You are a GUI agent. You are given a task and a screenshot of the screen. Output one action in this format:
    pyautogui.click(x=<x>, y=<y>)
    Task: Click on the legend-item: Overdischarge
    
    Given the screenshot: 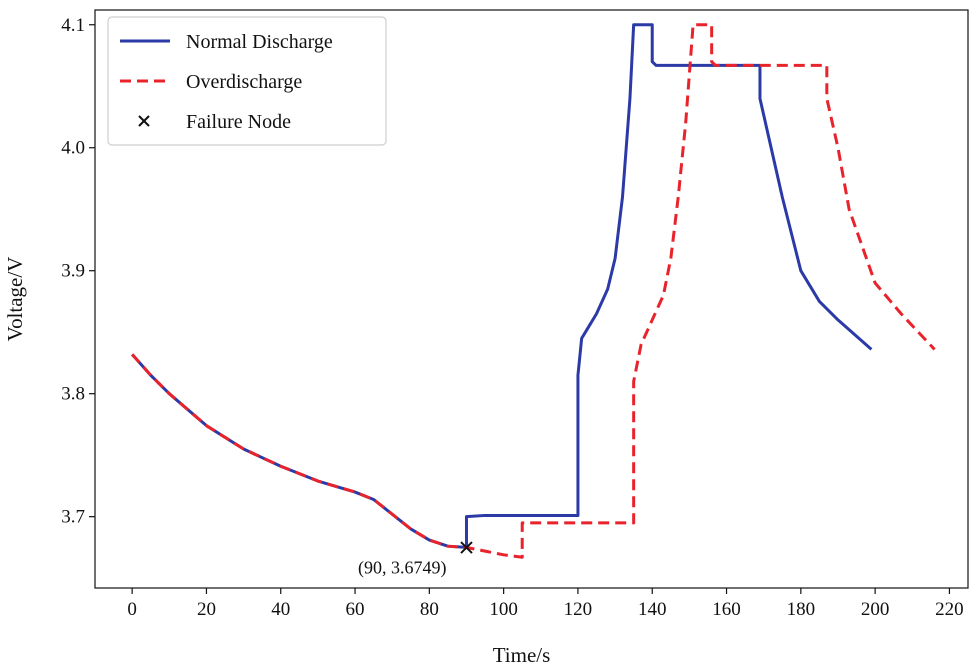 What is the action you would take?
    pyautogui.click(x=211, y=82)
    